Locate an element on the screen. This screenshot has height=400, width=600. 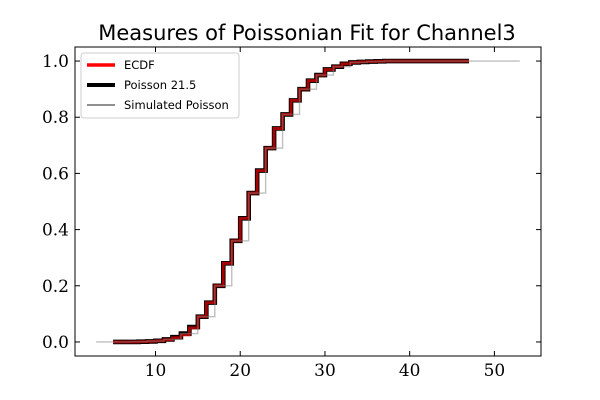
x-tick-label: 40 is located at coordinates (410, 371).